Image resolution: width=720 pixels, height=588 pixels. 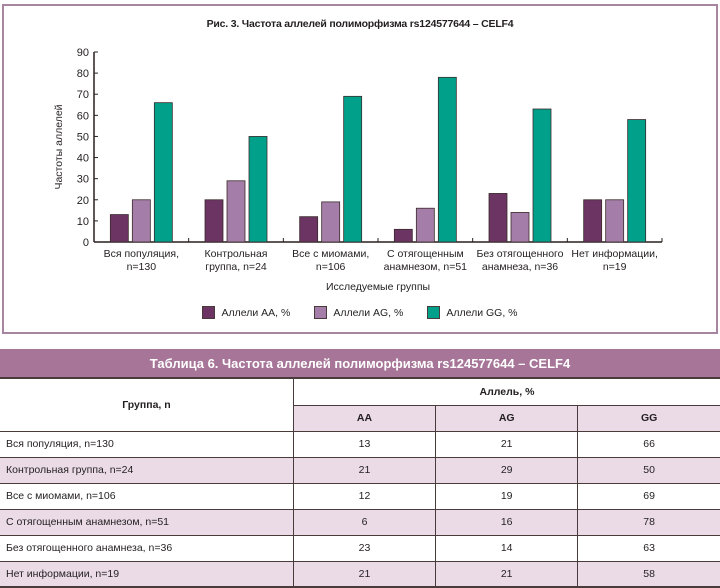 What do you see at coordinates (83, 74) in the screenshot?
I see `y-tick-label: 80` at bounding box center [83, 74].